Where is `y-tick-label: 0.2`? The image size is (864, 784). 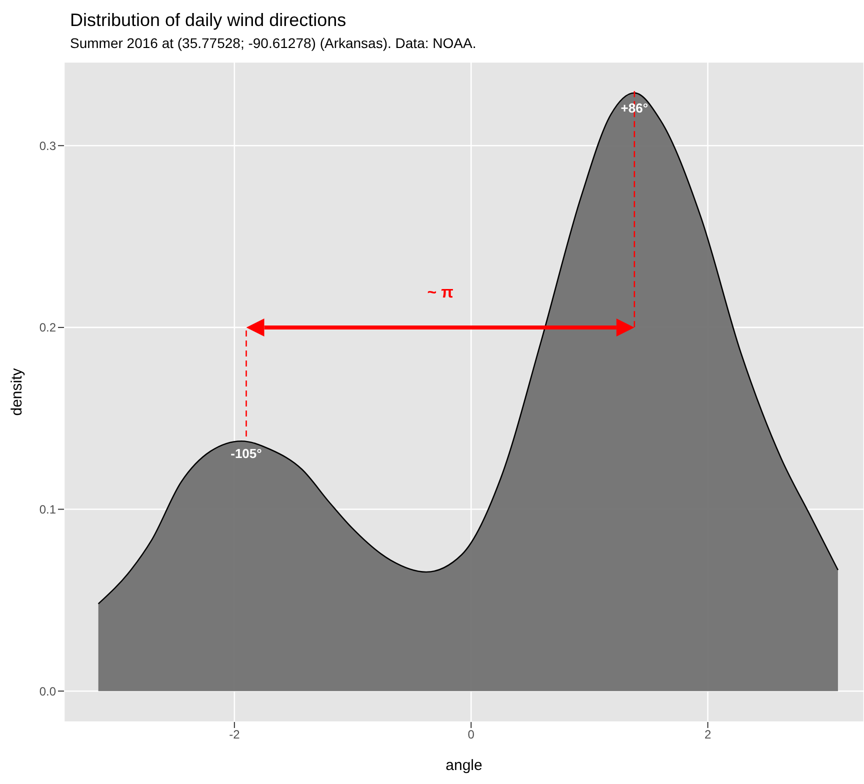
y-tick-label: 0.2 is located at coordinates (47, 327).